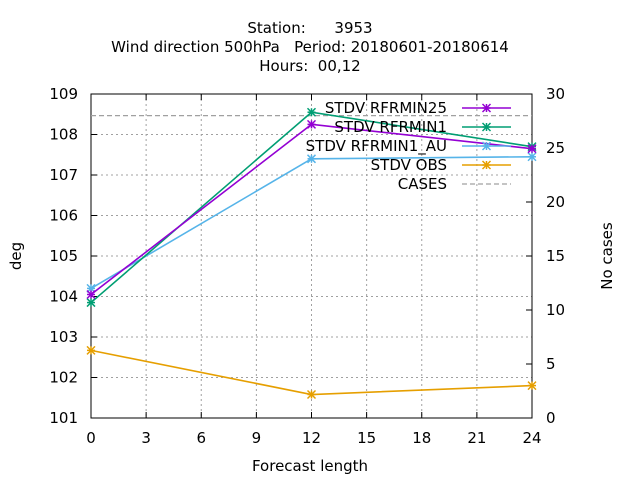 The width and height of the screenshot is (640, 480). What do you see at coordinates (201, 438) in the screenshot?
I see `x-tick-label: 6` at bounding box center [201, 438].